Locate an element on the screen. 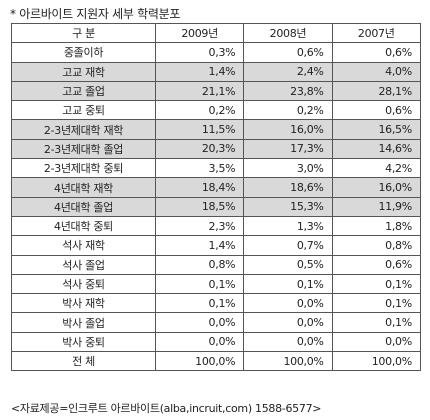  table-row: 2-3년제대학 중퇴 3,5% 3,0% 4,2% is located at coordinates (216, 168).